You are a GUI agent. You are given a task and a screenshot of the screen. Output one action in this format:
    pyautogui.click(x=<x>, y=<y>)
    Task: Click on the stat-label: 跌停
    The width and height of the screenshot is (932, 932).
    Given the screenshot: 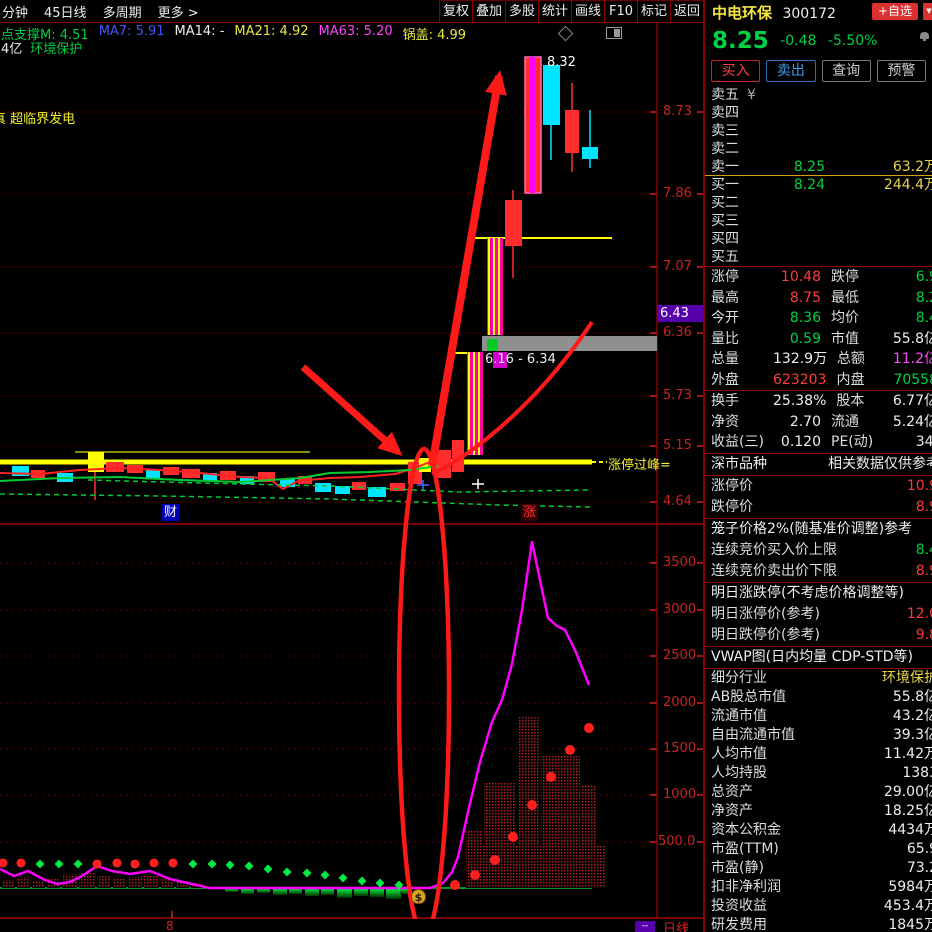 What is the action you would take?
    pyautogui.click(x=845, y=277)
    